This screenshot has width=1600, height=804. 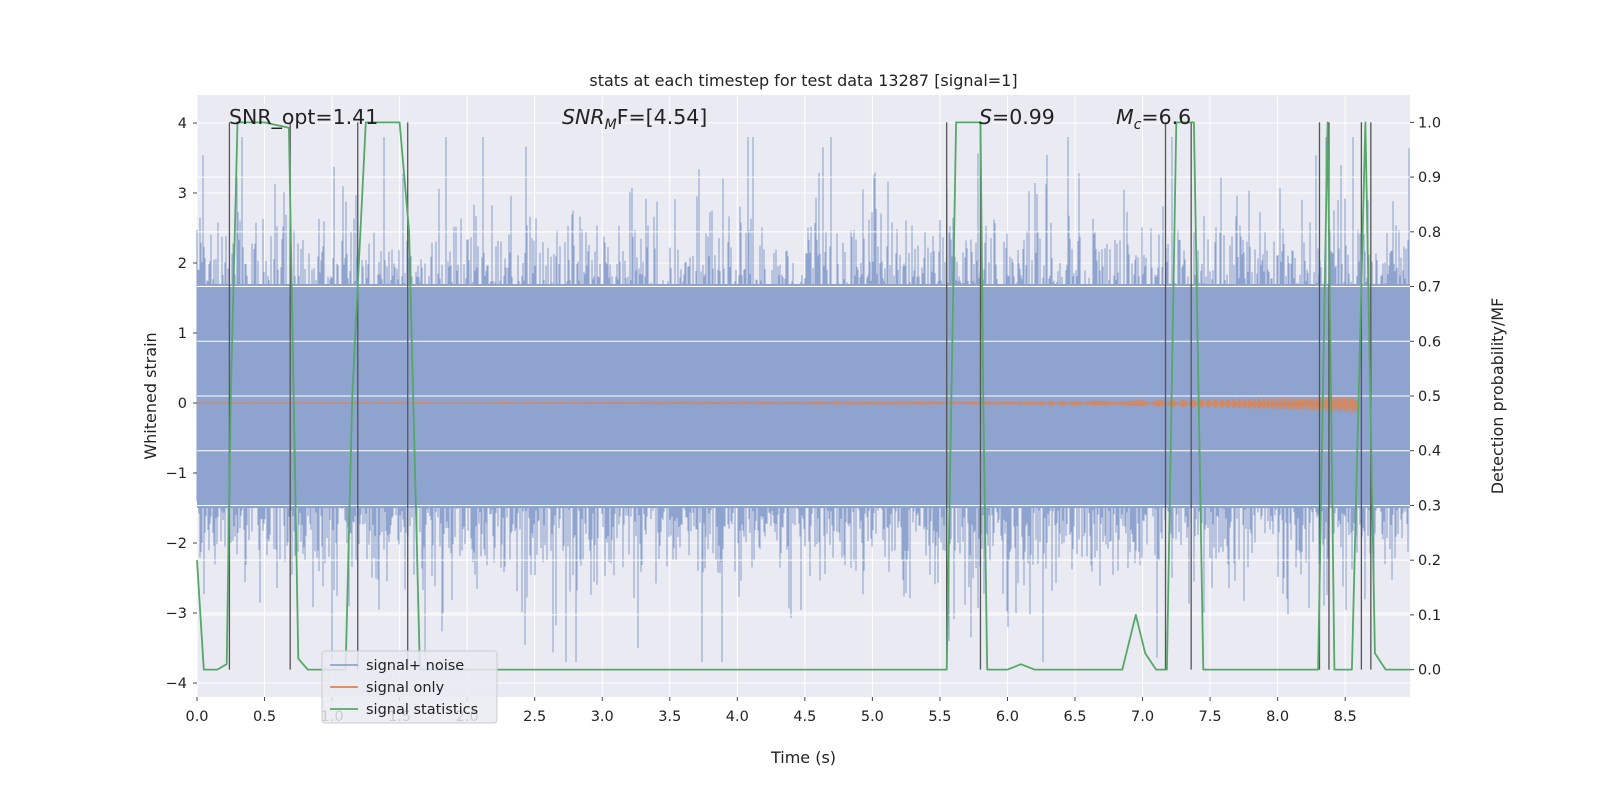 What do you see at coordinates (182, 404) in the screenshot?
I see `y-tick-label-4: 0` at bounding box center [182, 404].